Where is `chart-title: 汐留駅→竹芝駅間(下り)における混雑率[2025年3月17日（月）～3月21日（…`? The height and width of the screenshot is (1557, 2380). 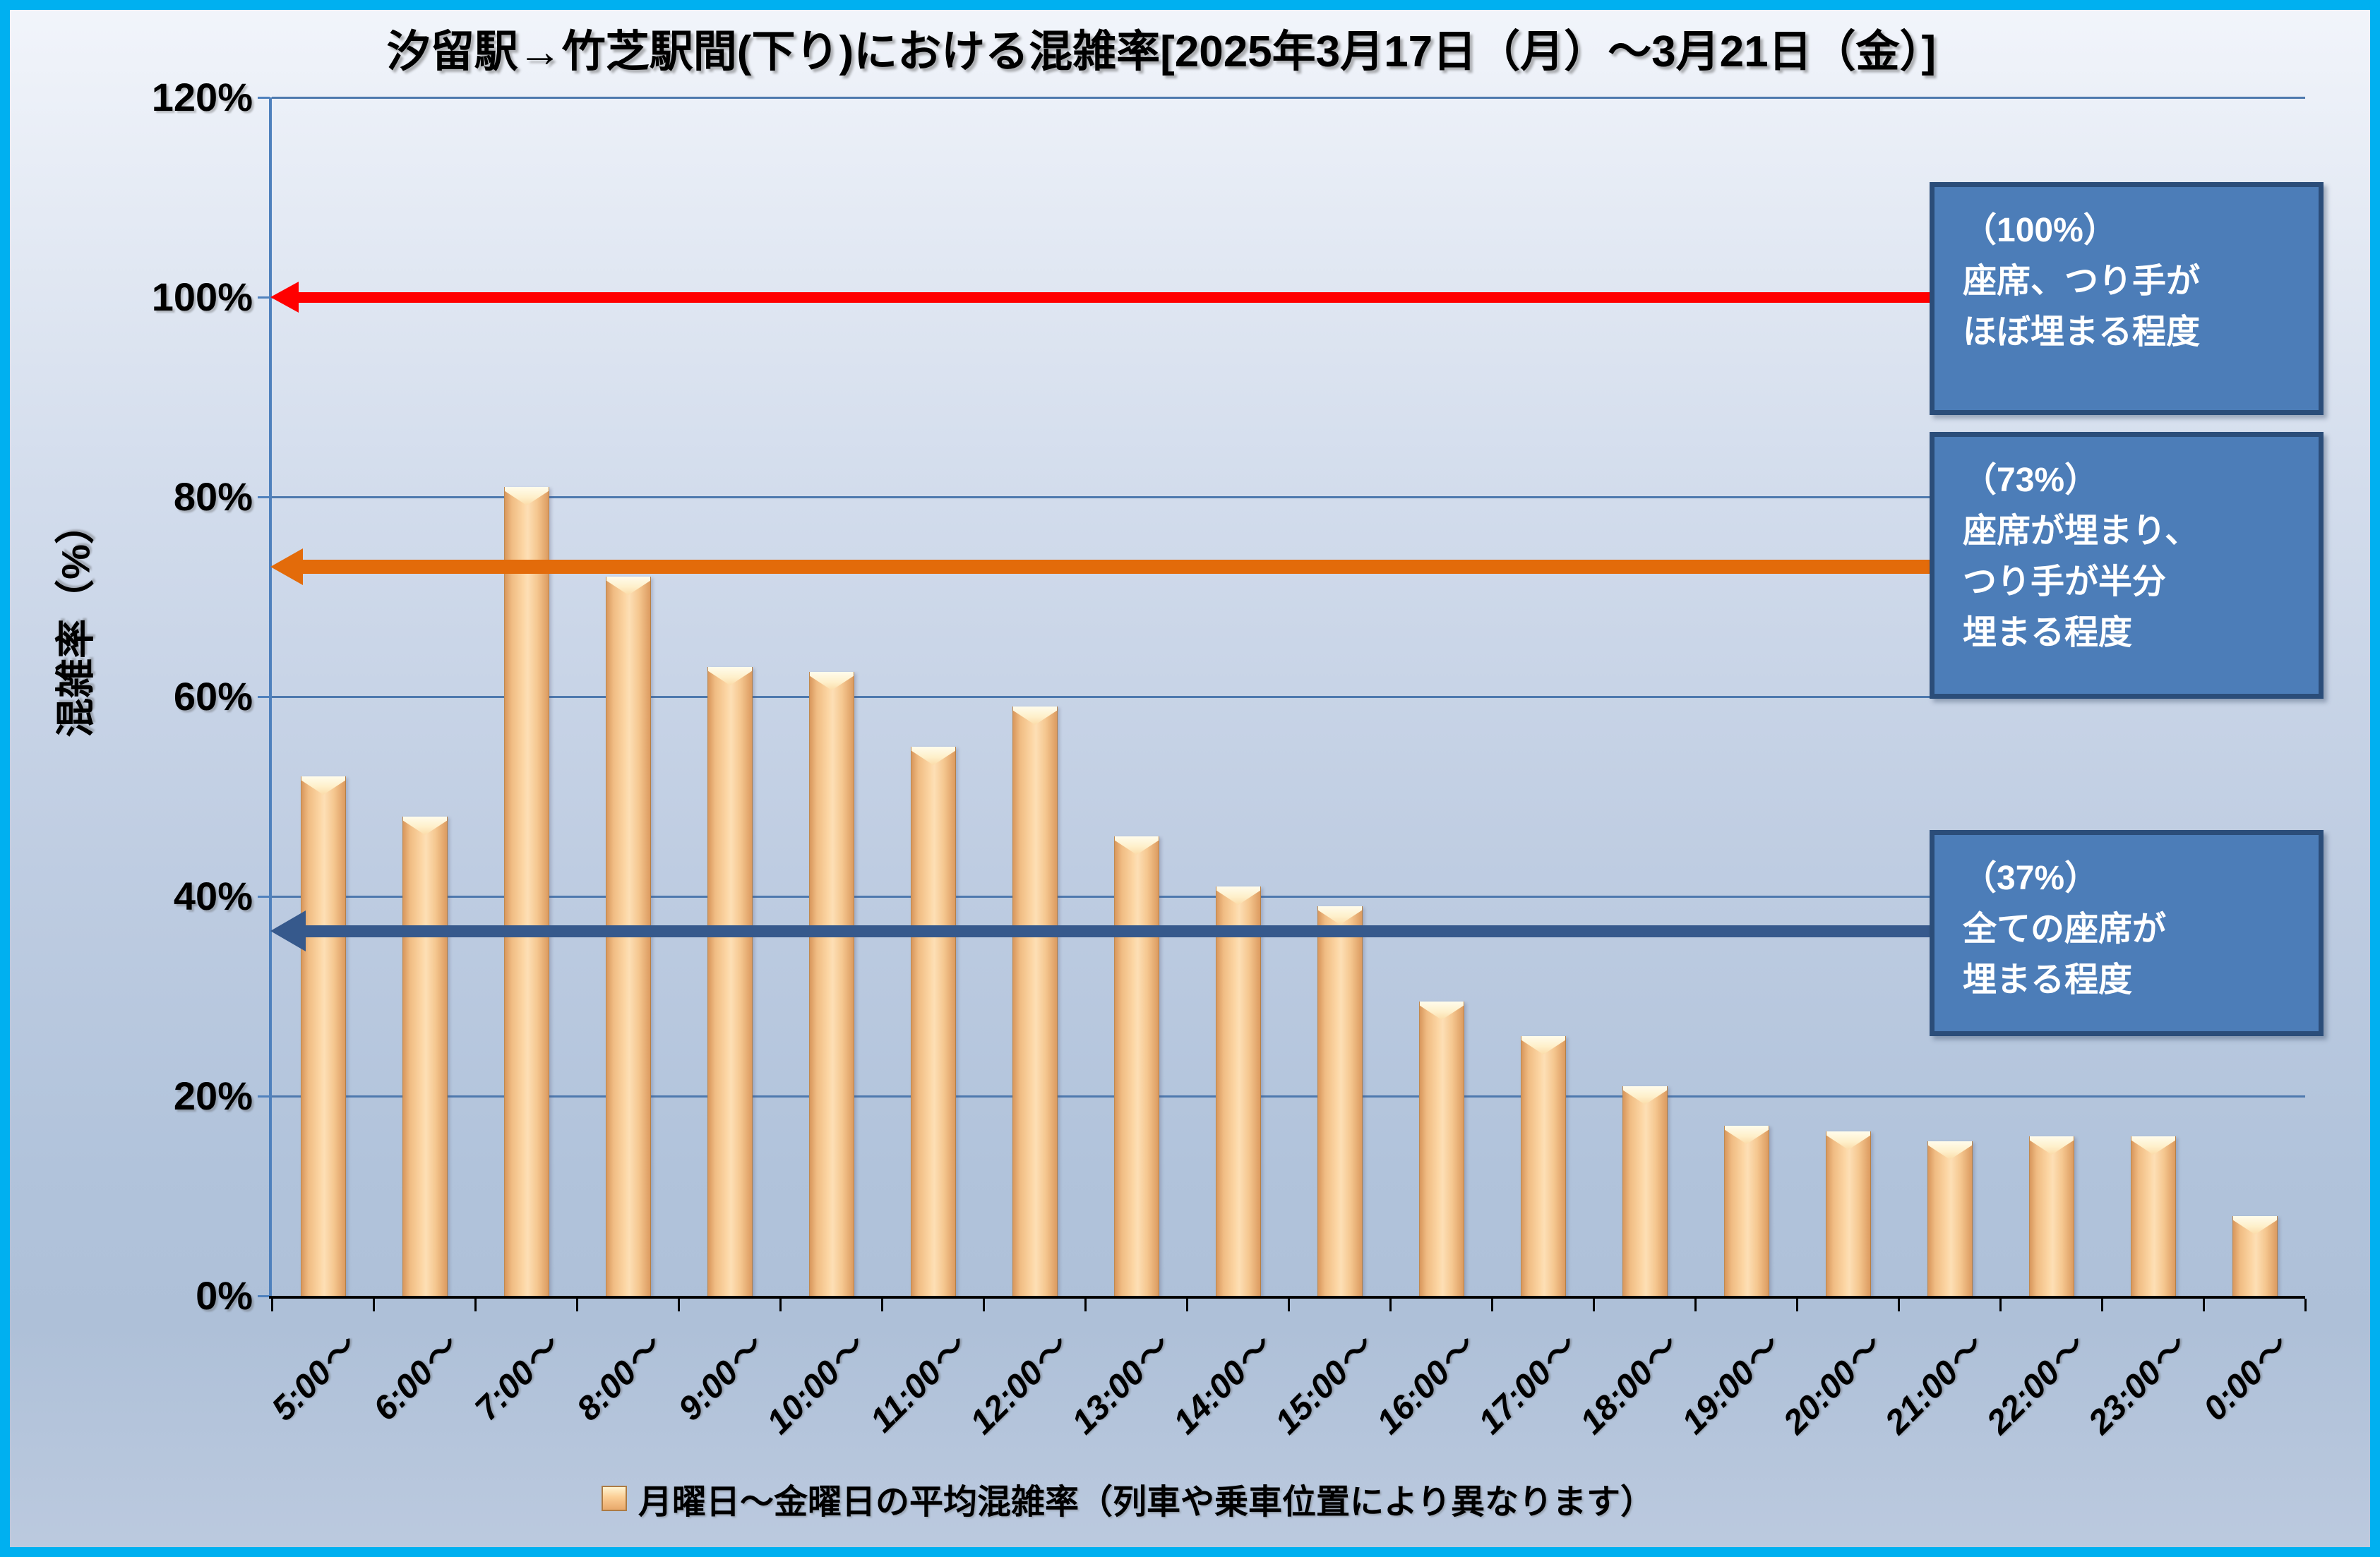 chart-title: 汐留駅→竹芝駅間(下り)における混雑率[2025年3月17日（月）～3月21日（… is located at coordinates (1161, 52).